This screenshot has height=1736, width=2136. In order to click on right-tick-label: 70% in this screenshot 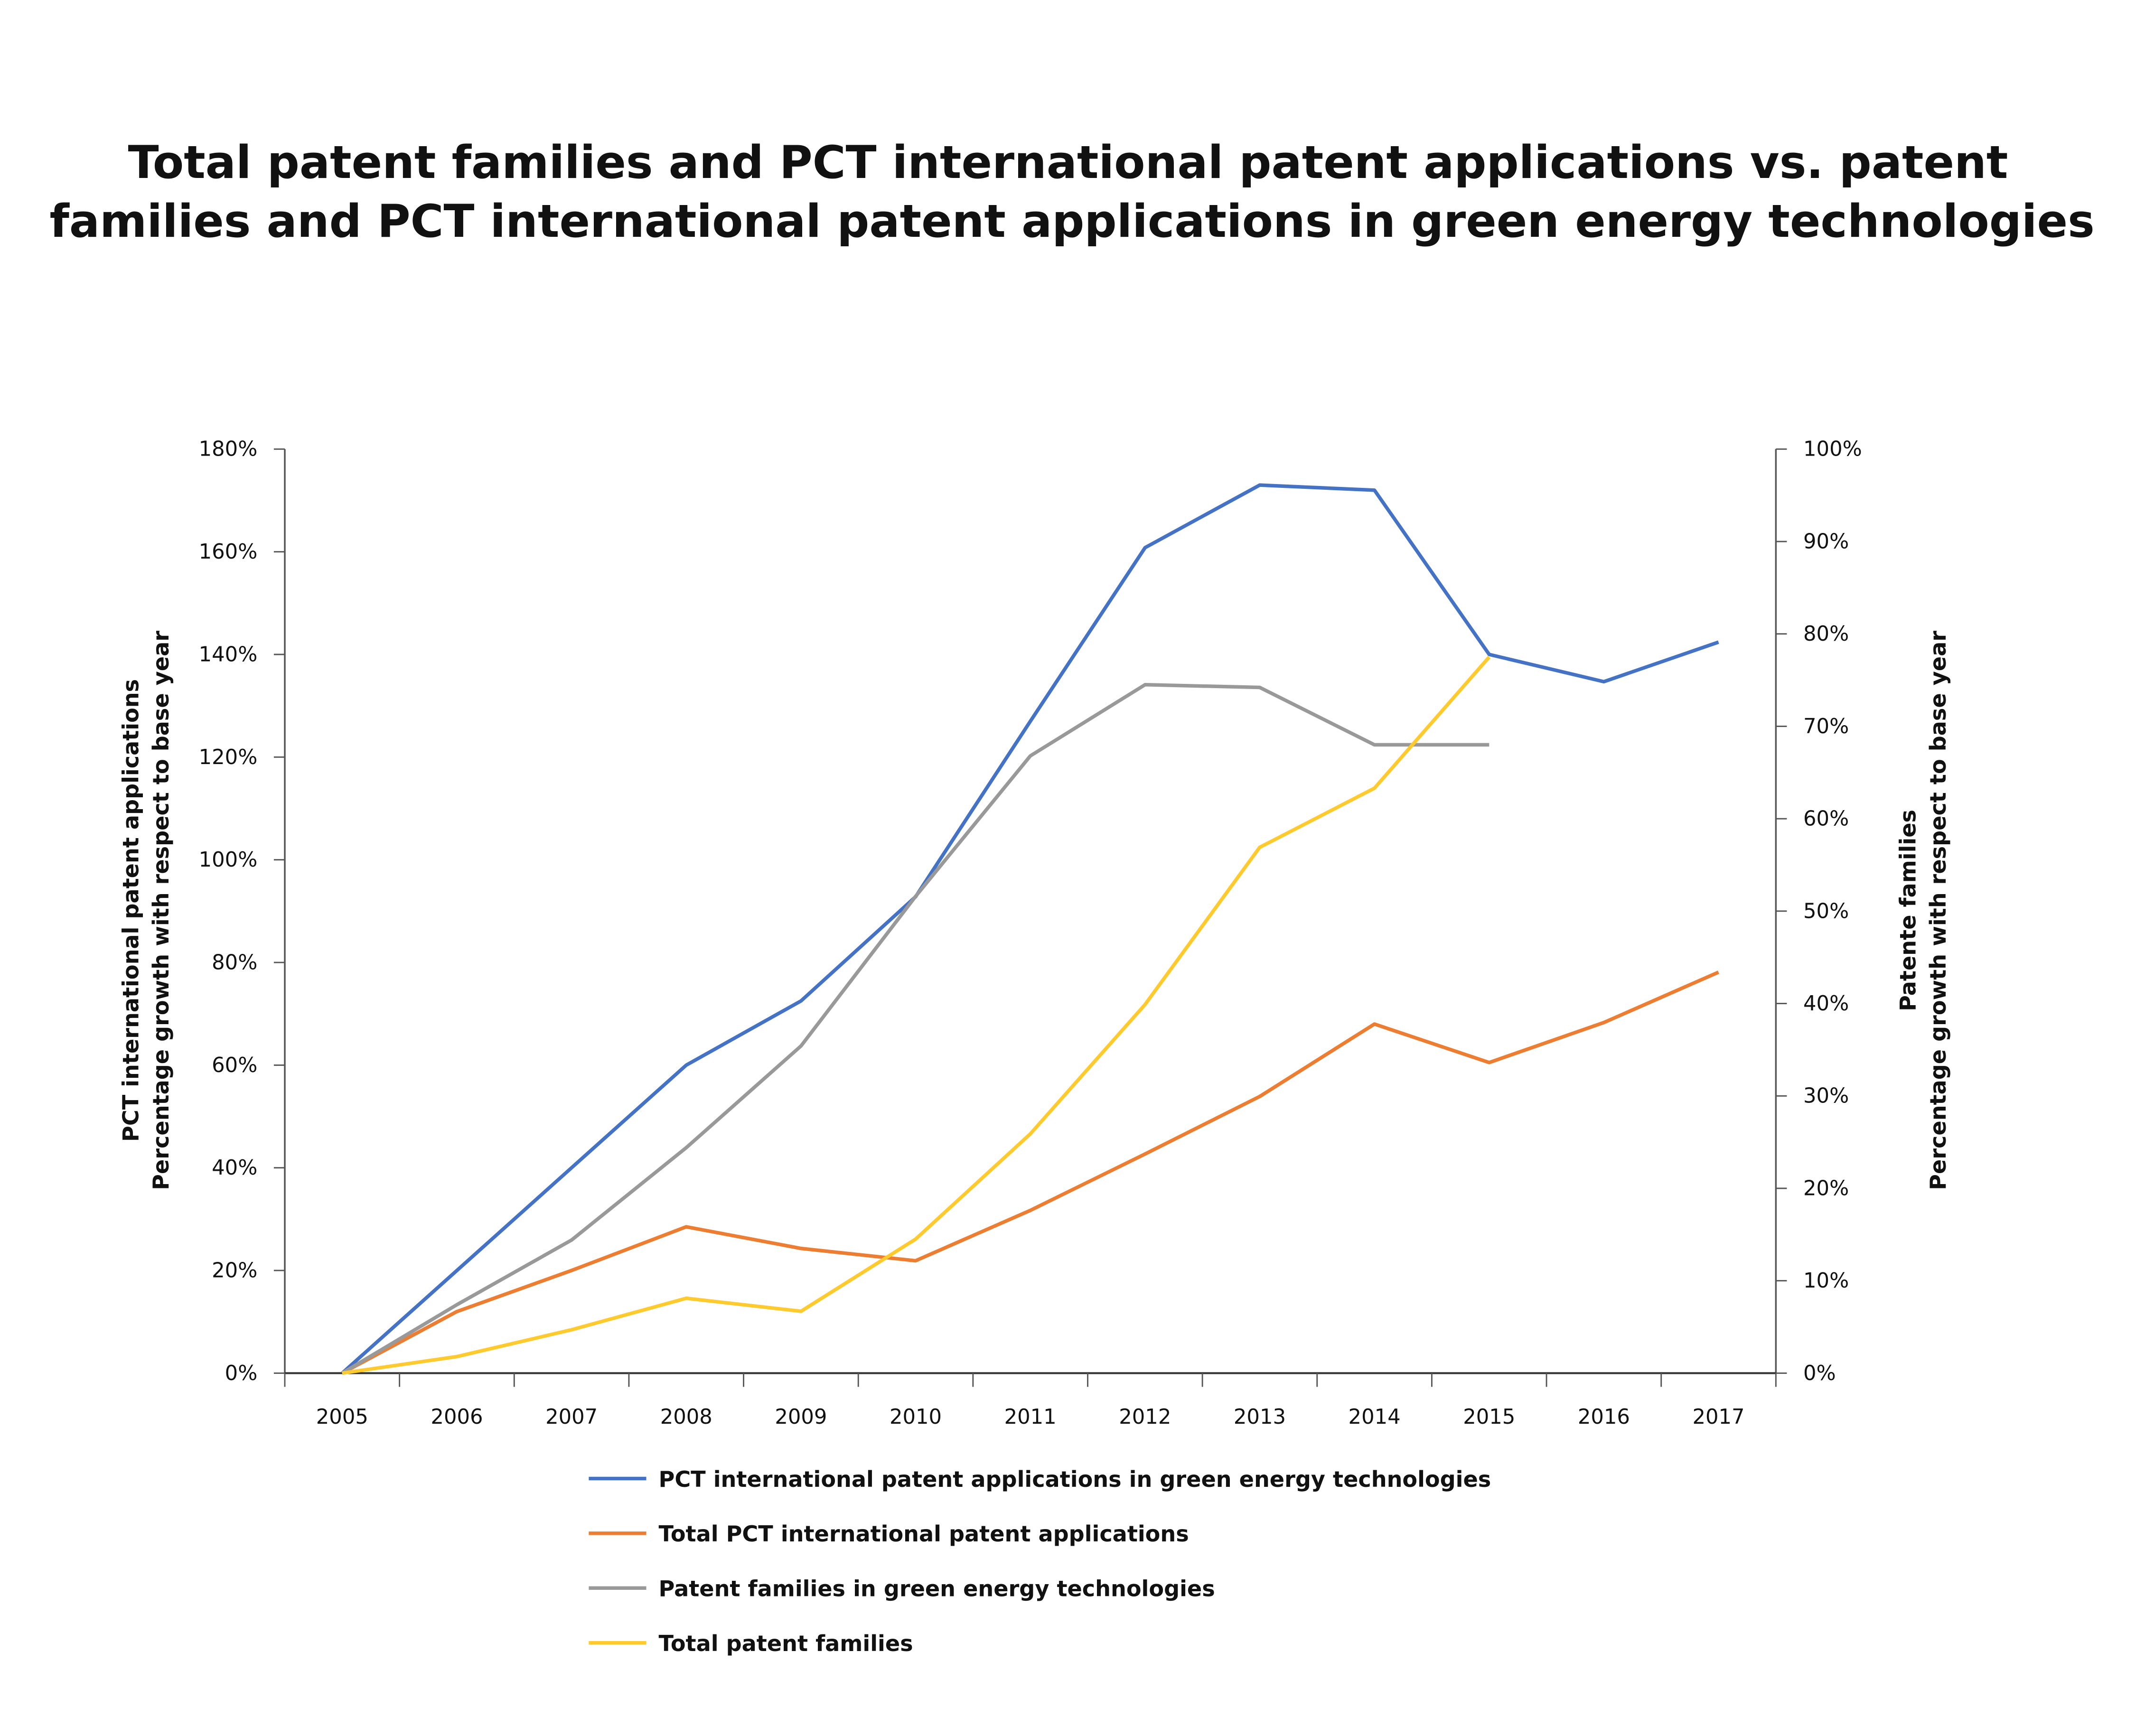, I will do `click(1826, 726)`.